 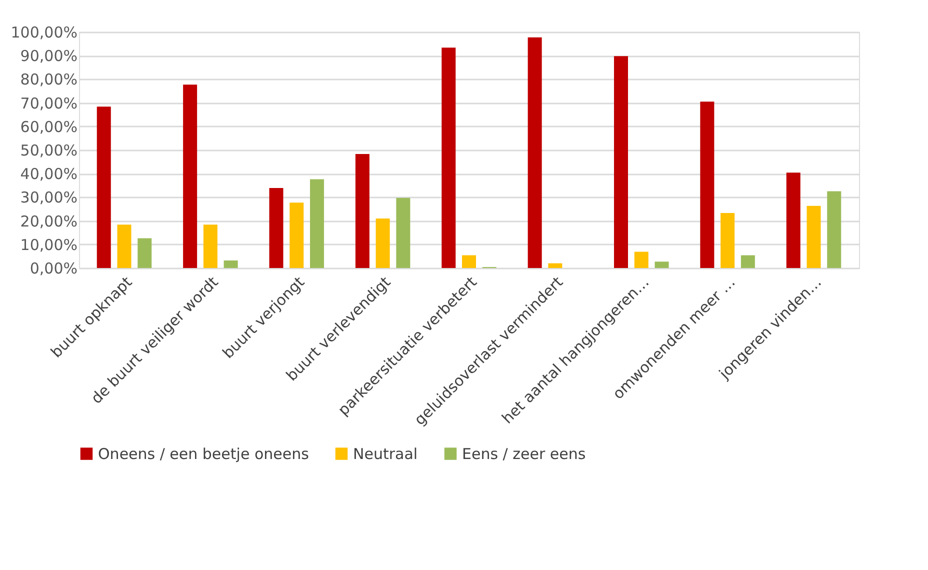 What do you see at coordinates (49, 56) in the screenshot?
I see `y-tick-label: 90,00%` at bounding box center [49, 56].